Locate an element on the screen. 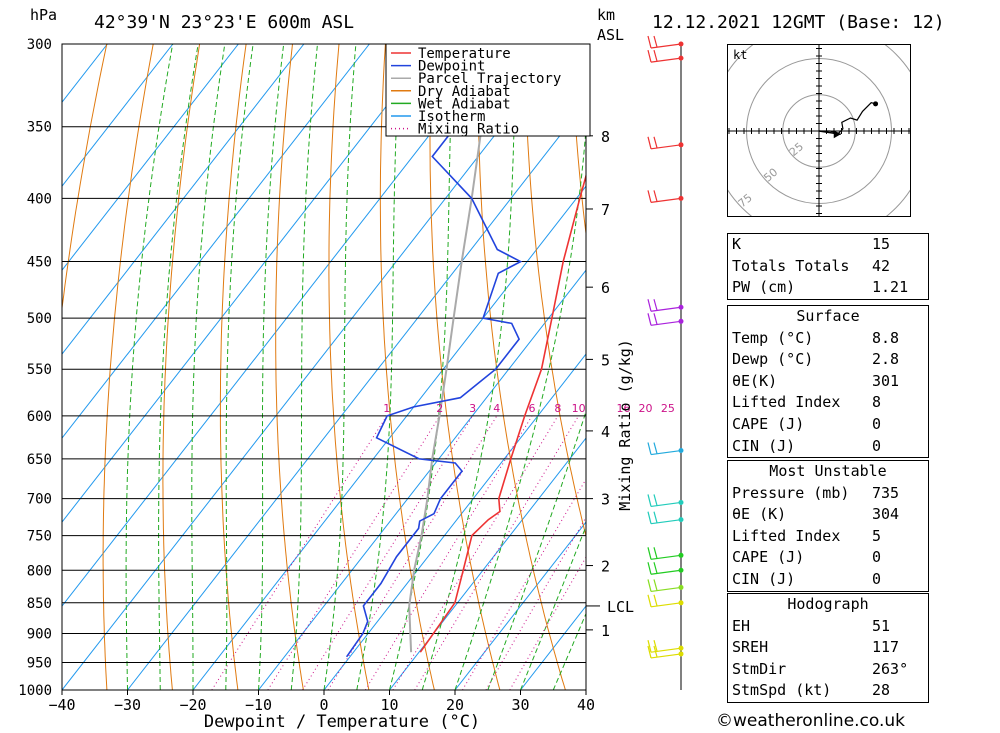 Image resolution: width=1000 pixels, height=733 pixels. pressure-unit-label: hPa is located at coordinates (44, 15).